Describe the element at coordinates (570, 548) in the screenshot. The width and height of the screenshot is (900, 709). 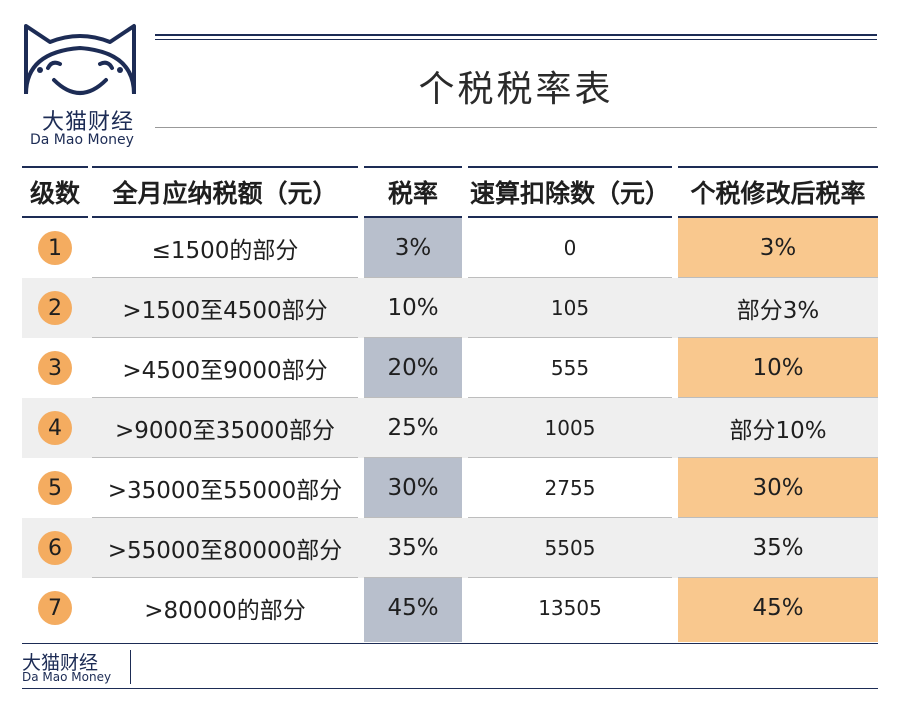
I see `cell-deduction: 5505` at that location.